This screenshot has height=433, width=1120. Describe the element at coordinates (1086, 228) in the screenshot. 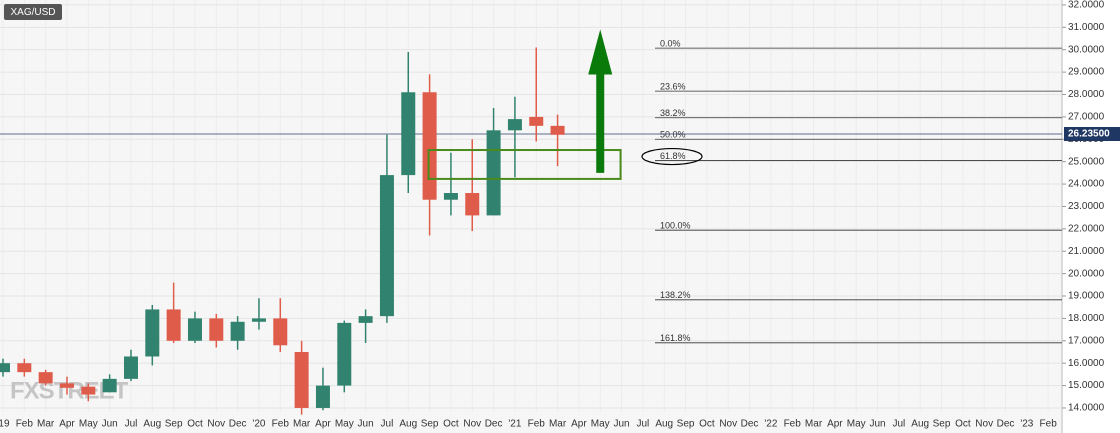

I see `y-tick-label: 22.0000` at that location.